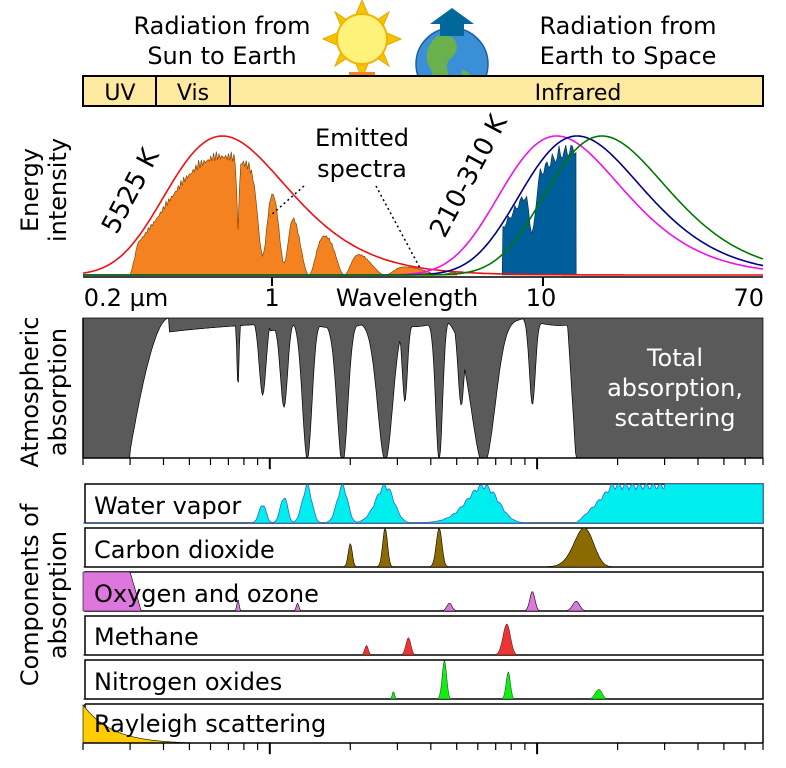 The width and height of the screenshot is (786, 768). Describe the element at coordinates (293, 213) in the screenshot. I see `sun-spectrum-fill` at that location.